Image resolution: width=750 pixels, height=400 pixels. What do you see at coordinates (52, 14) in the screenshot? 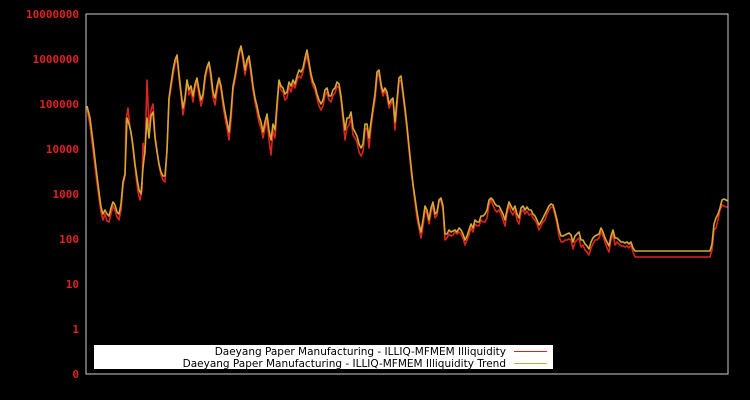
I see `y-tick-label: 10000000` at bounding box center [52, 14].